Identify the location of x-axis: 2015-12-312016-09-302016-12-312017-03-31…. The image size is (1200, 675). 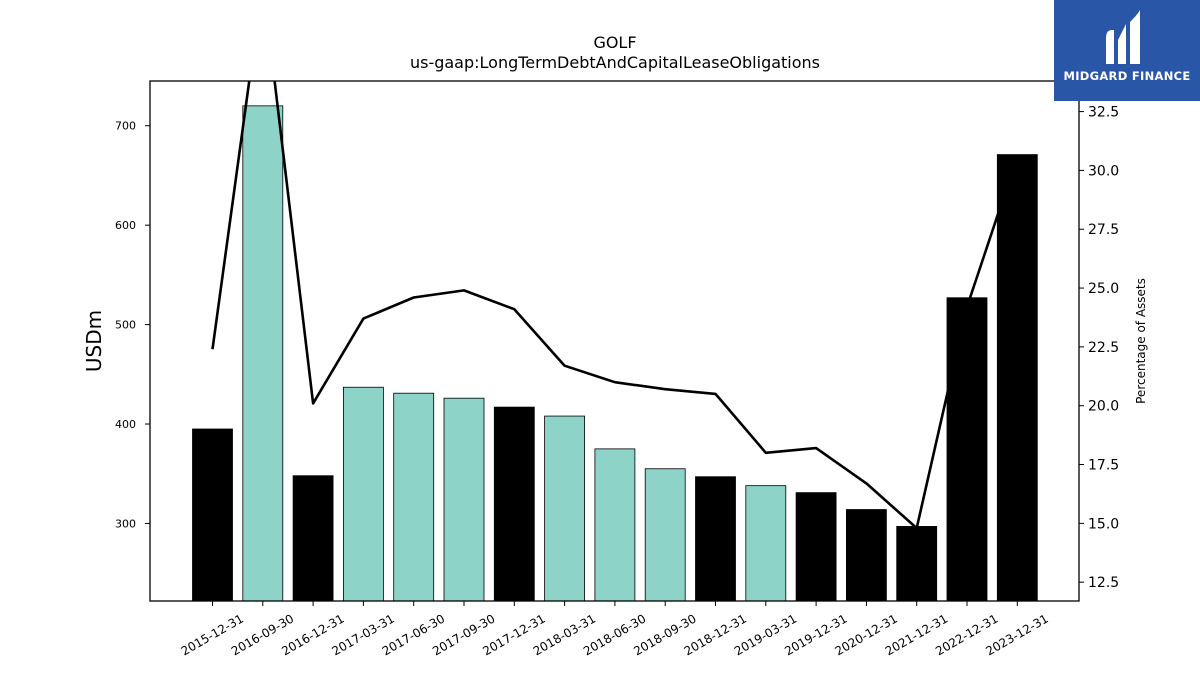
(615, 629).